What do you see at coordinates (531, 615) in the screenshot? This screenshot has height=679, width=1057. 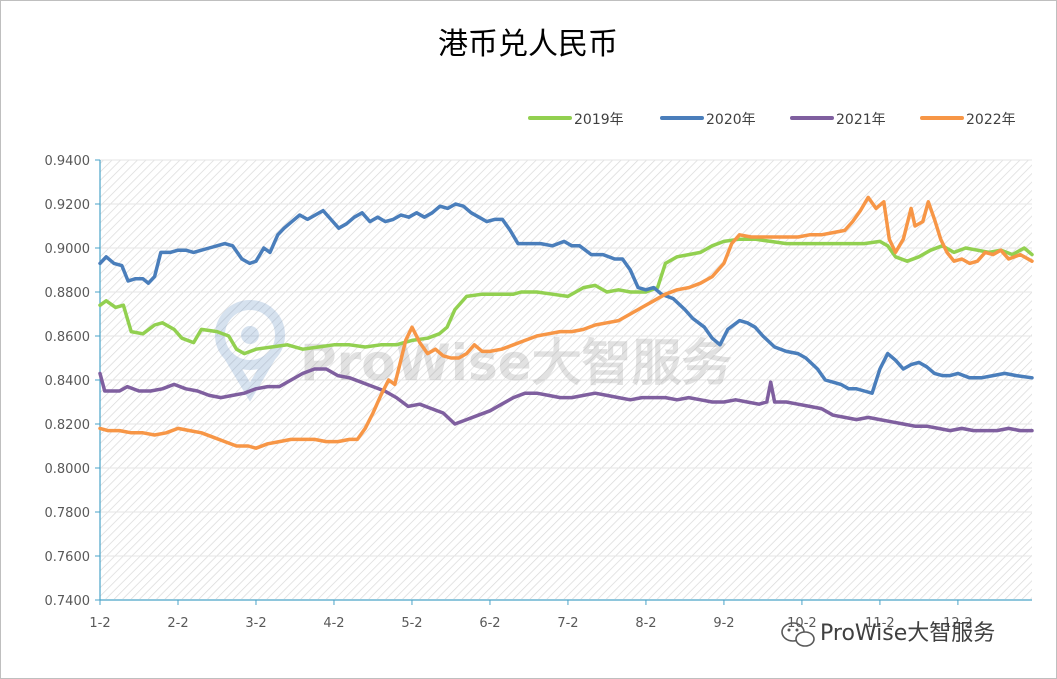 I see `x-tick-labels: 1-2 2-2 3-2 4-2 5-2 6-2 7-2 8-2 9-2 10-2 11-2 12-2` at bounding box center [531, 615].